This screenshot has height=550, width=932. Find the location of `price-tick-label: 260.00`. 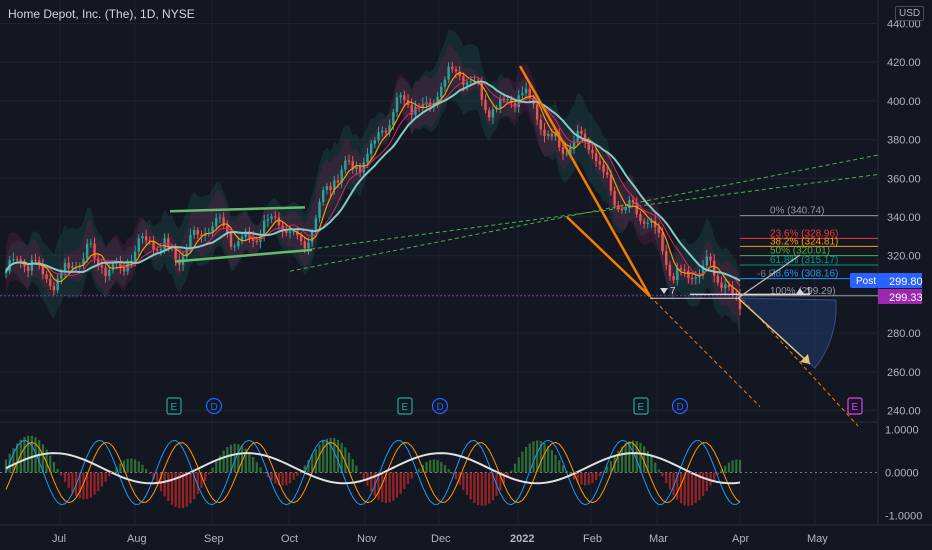

price-tick-label: 260.00 is located at coordinates (904, 373).